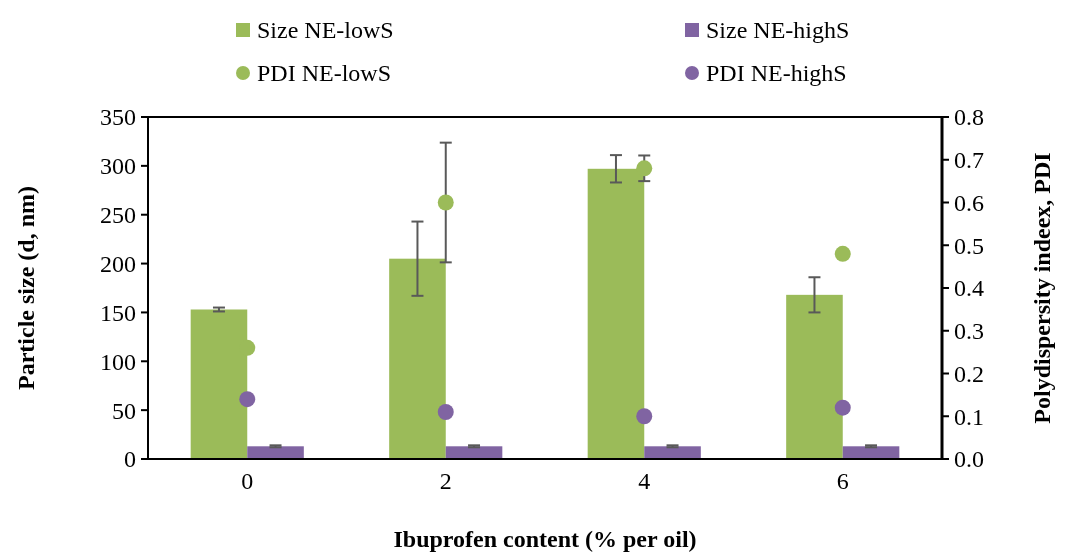 Image resolution: width=1077 pixels, height=557 pixels. I want to click on y-tick-label: 100, so click(118, 361).